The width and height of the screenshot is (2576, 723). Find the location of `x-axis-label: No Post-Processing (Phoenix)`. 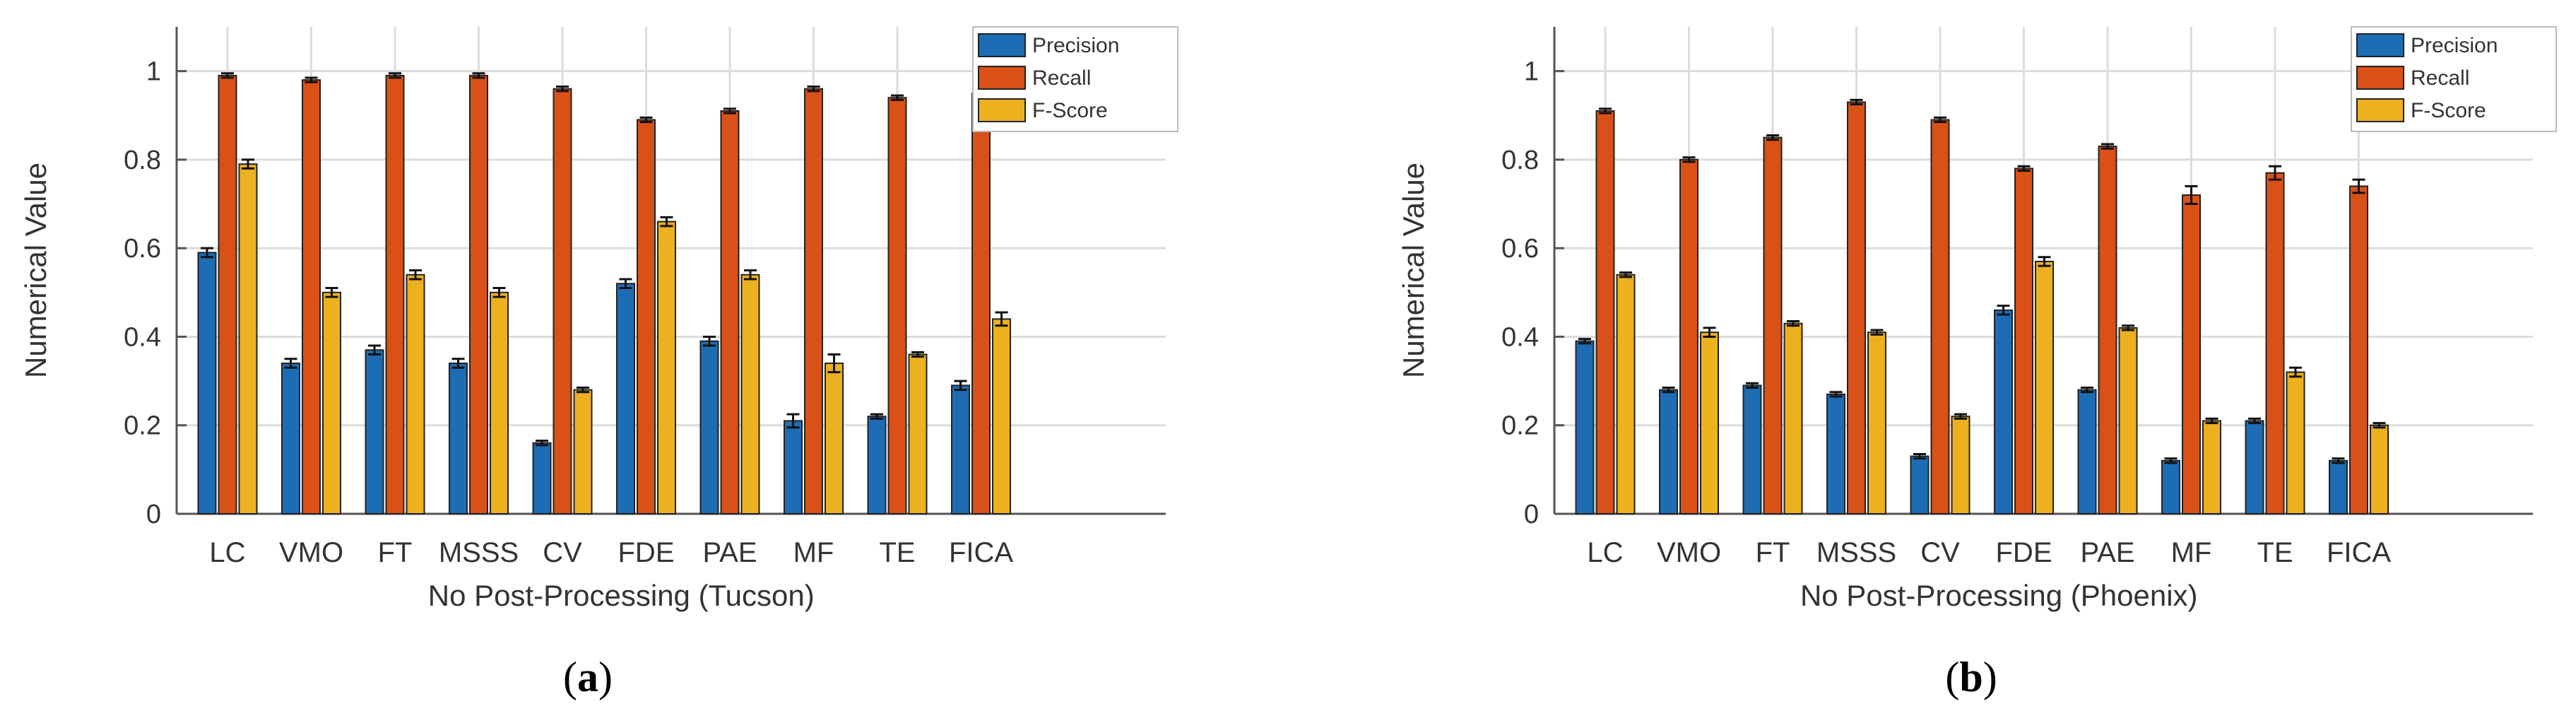

x-axis-label: No Post-Processing (Phoenix) is located at coordinates (1999, 595).